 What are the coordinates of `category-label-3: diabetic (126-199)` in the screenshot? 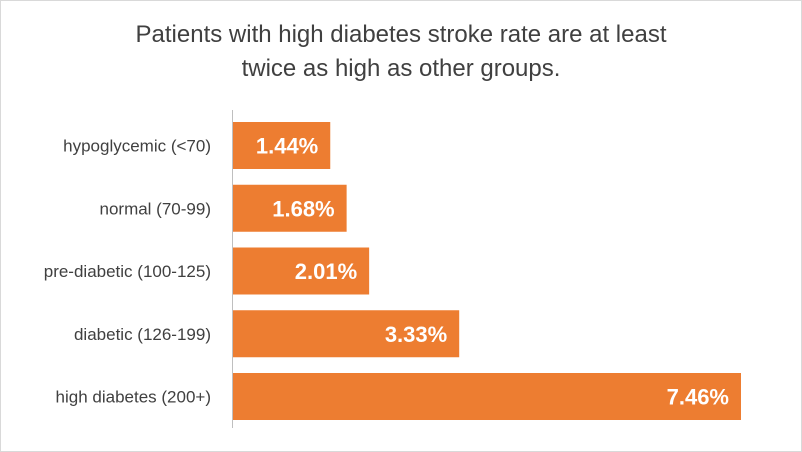 It's located at (142, 334).